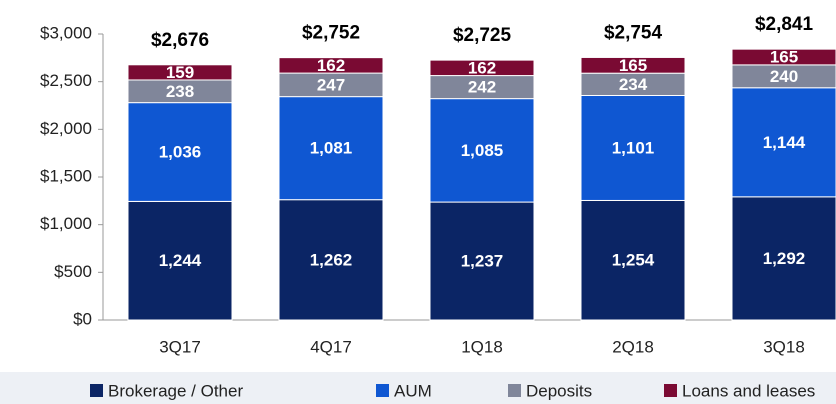 This screenshot has width=836, height=404. I want to click on data-label: 1,244, so click(180, 260).